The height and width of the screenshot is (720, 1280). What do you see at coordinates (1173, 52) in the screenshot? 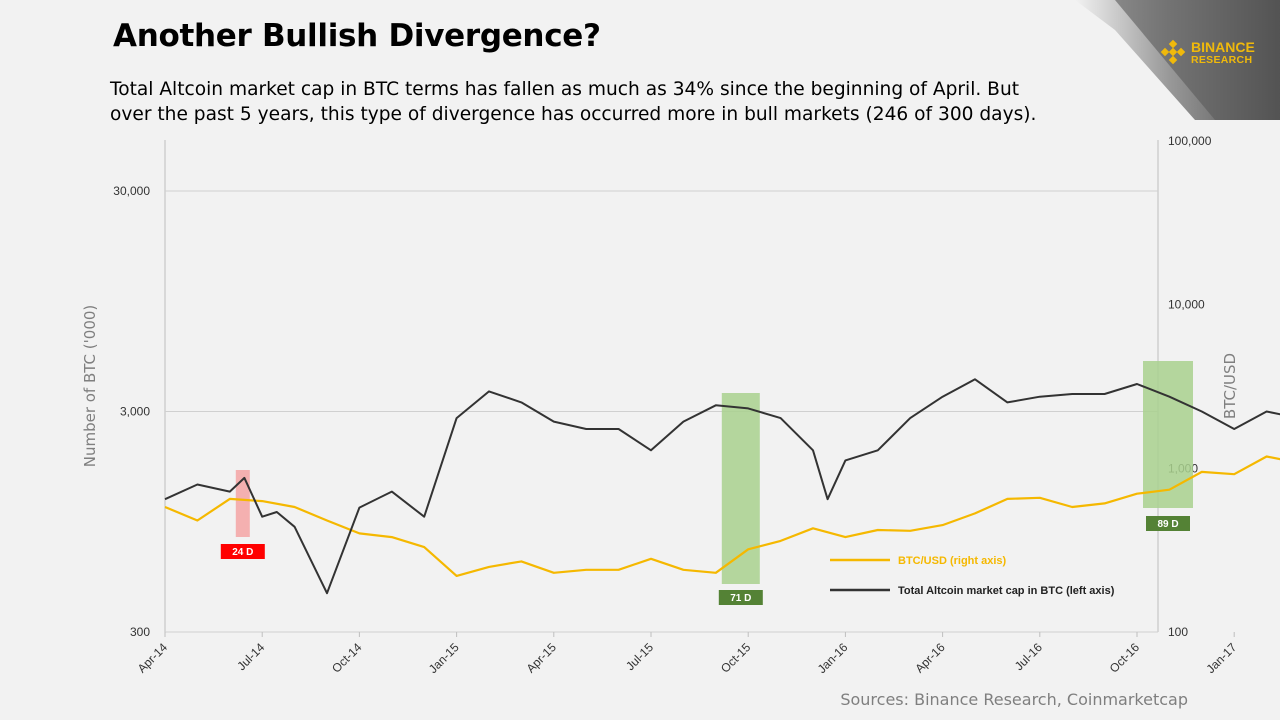
I see `binance-diamond-icon` at bounding box center [1173, 52].